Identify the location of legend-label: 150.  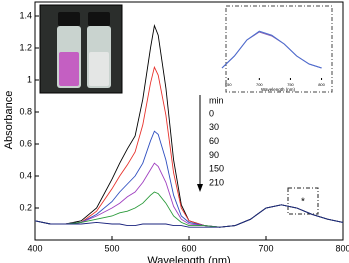
(216, 169).